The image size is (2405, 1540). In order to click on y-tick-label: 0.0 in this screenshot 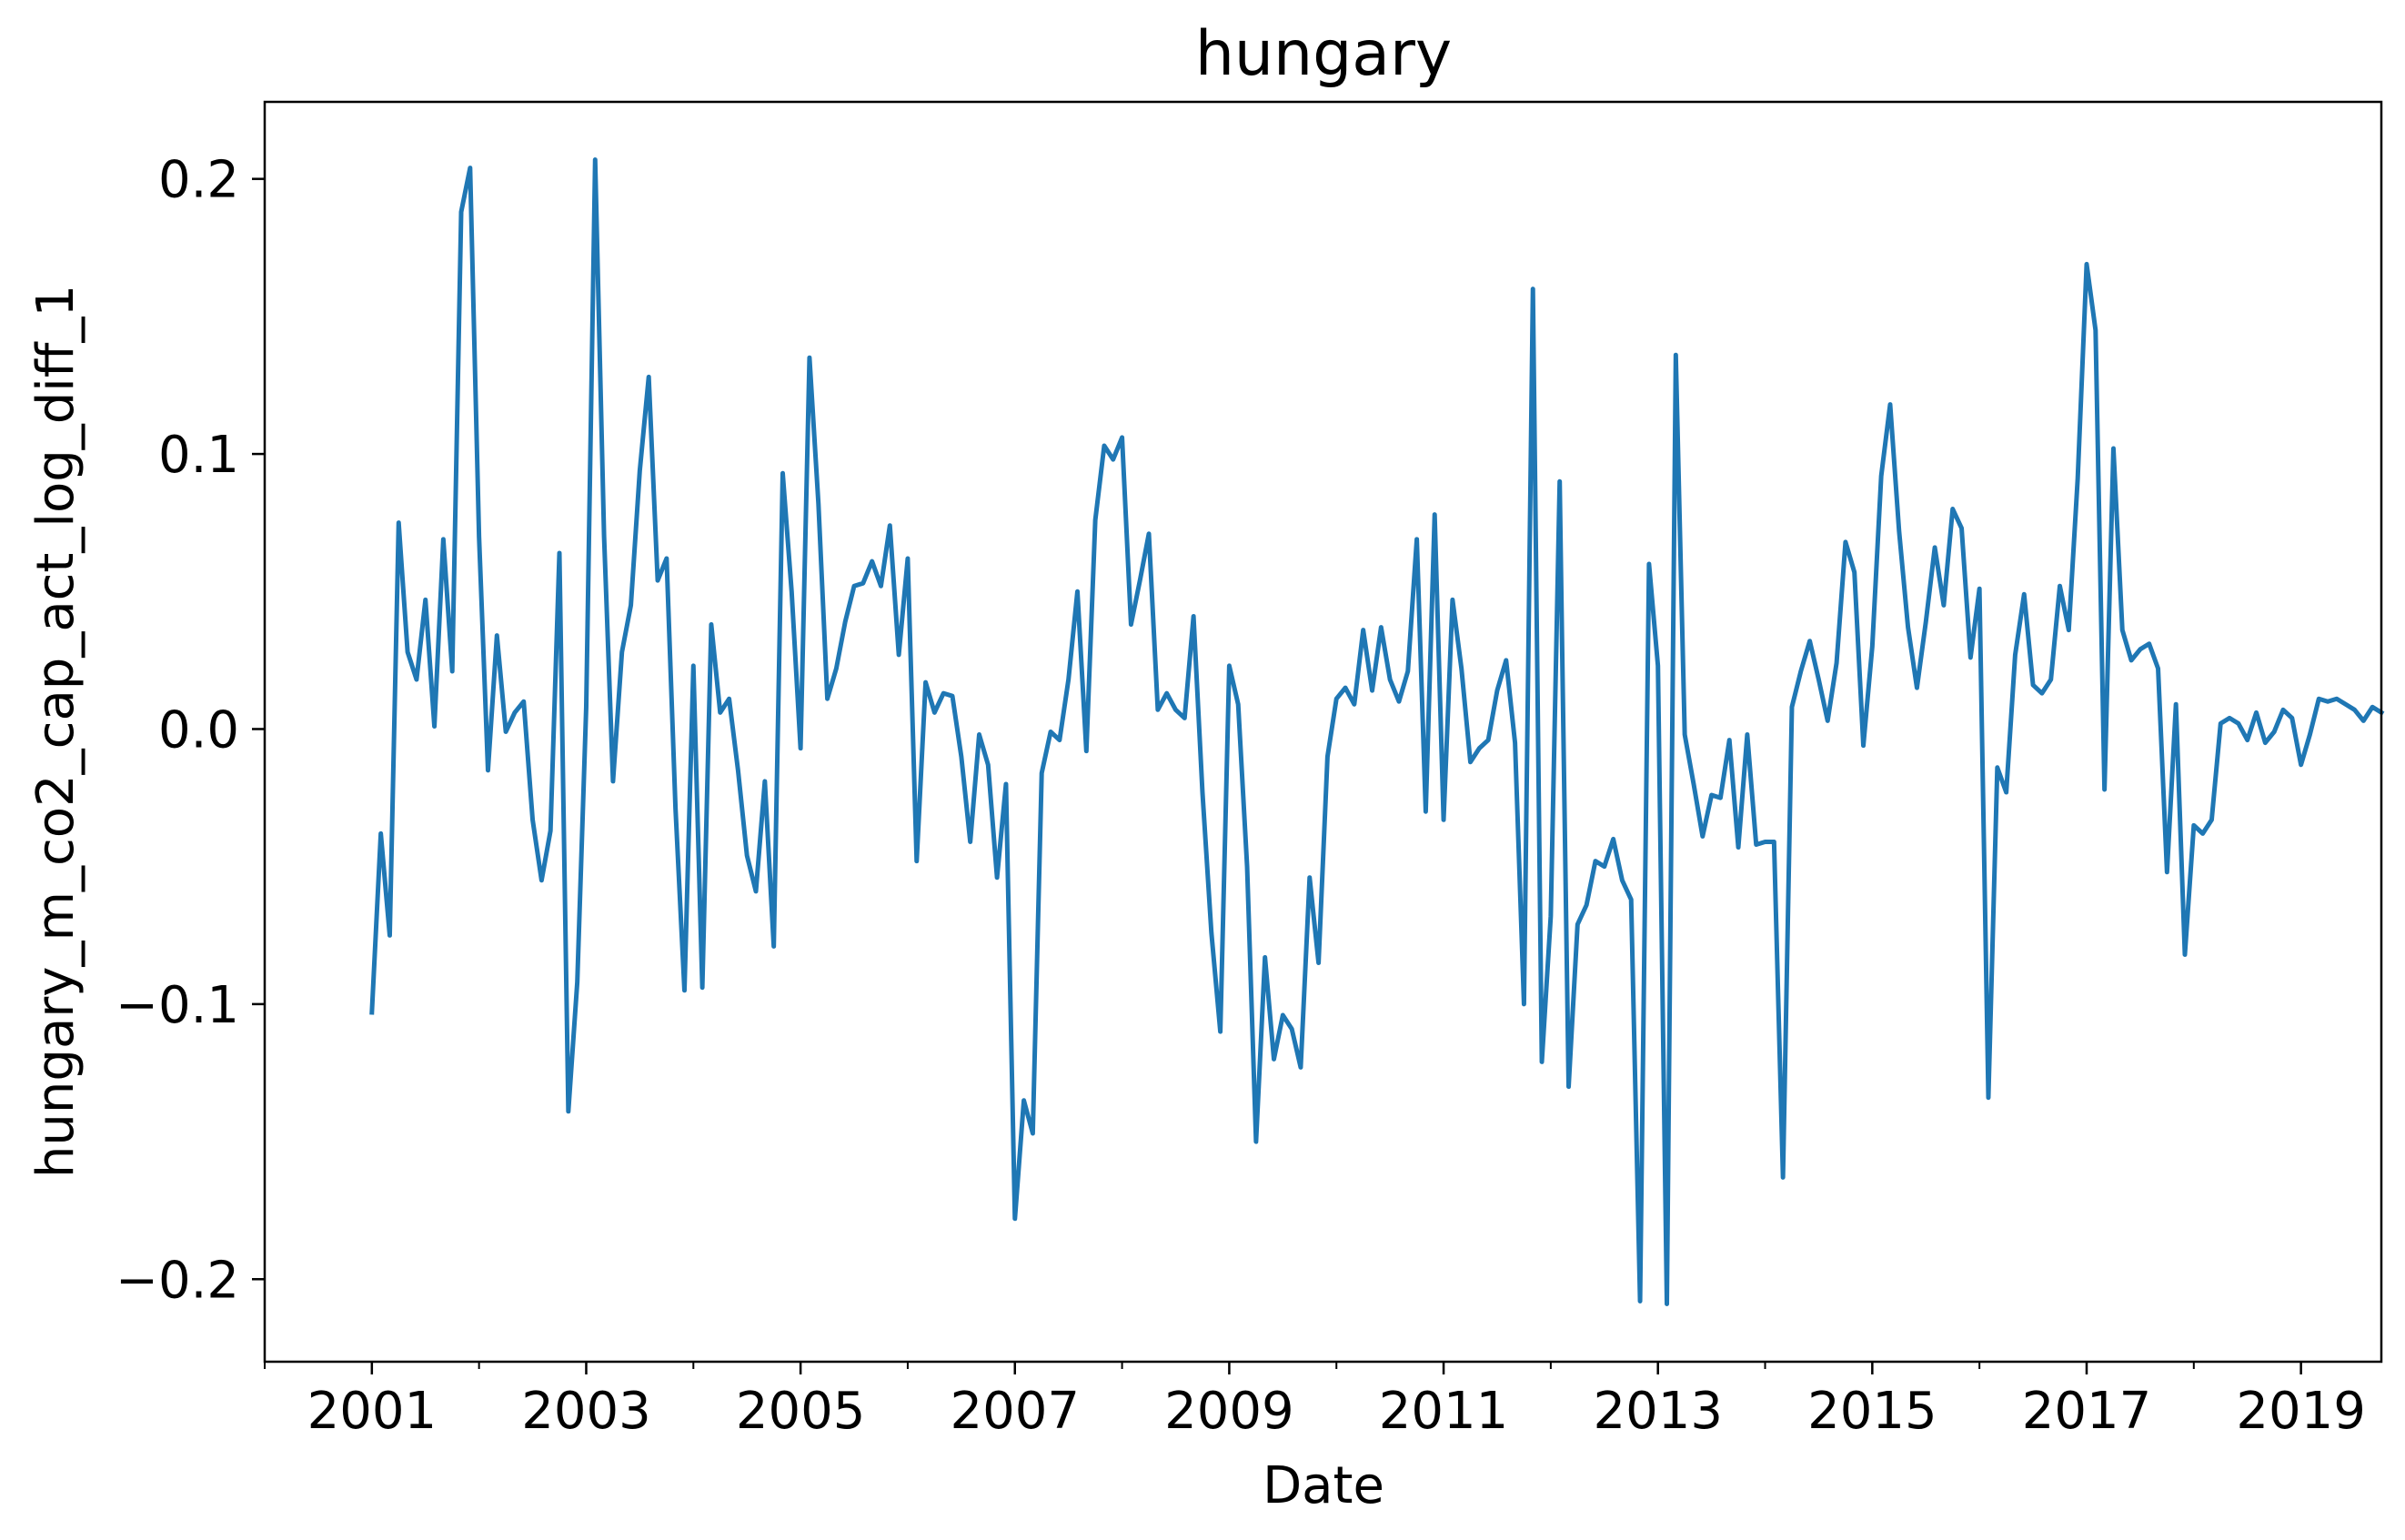, I will do `click(198, 730)`.